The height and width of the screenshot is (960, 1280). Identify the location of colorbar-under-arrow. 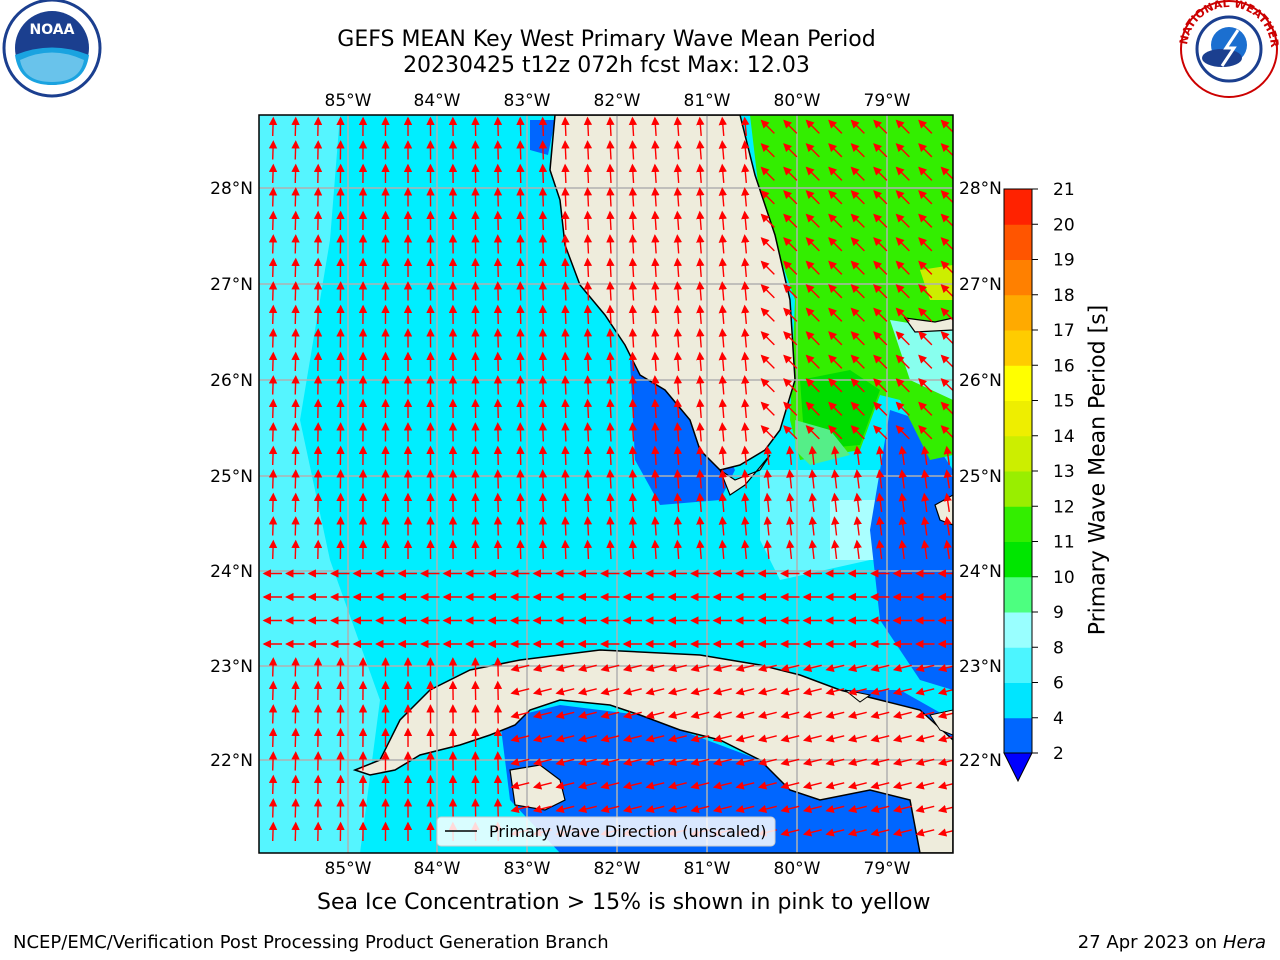
(1018, 767).